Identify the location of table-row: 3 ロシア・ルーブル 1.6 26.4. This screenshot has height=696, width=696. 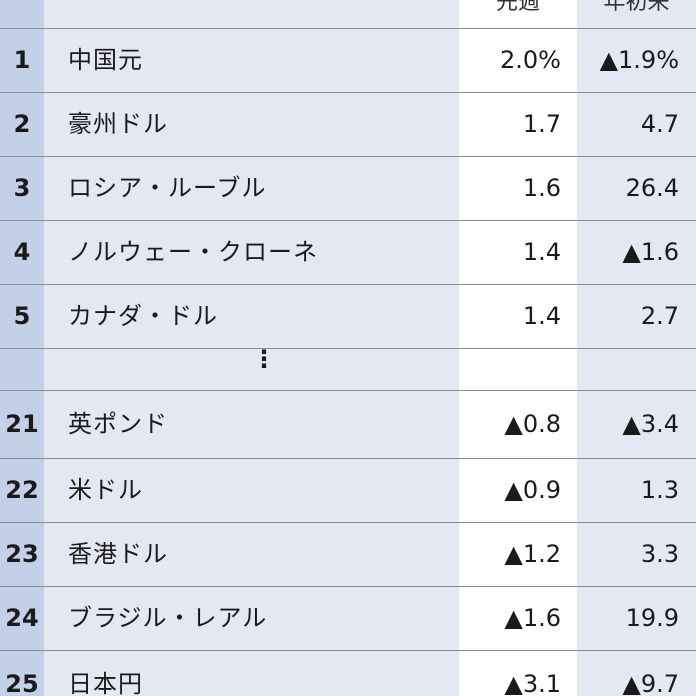
(348, 189).